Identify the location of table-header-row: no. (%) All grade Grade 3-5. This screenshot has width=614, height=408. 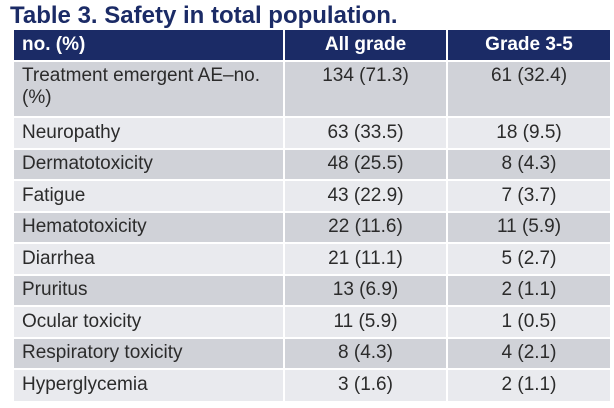
(312, 45).